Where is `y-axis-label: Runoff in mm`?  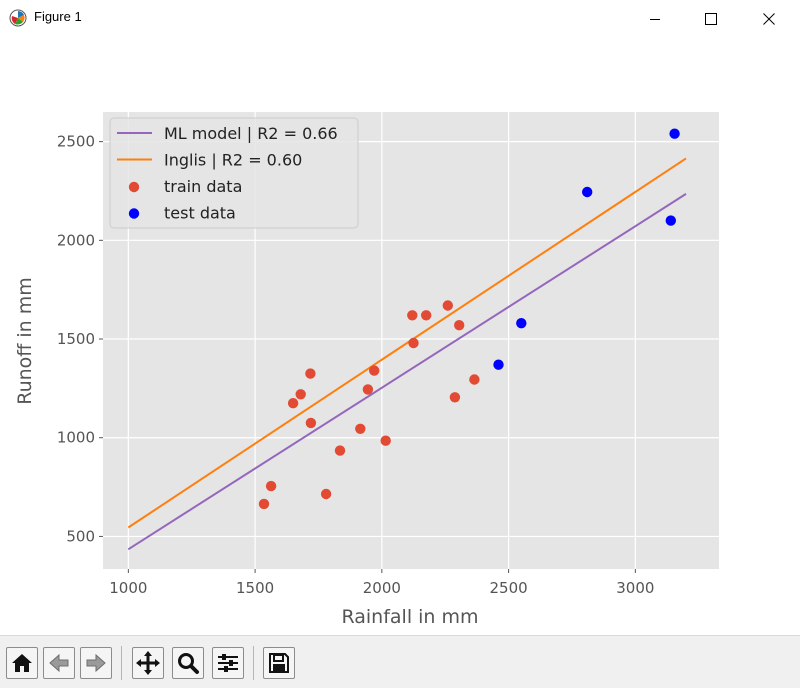
y-axis-label: Runoff in mm is located at coordinates (25, 341).